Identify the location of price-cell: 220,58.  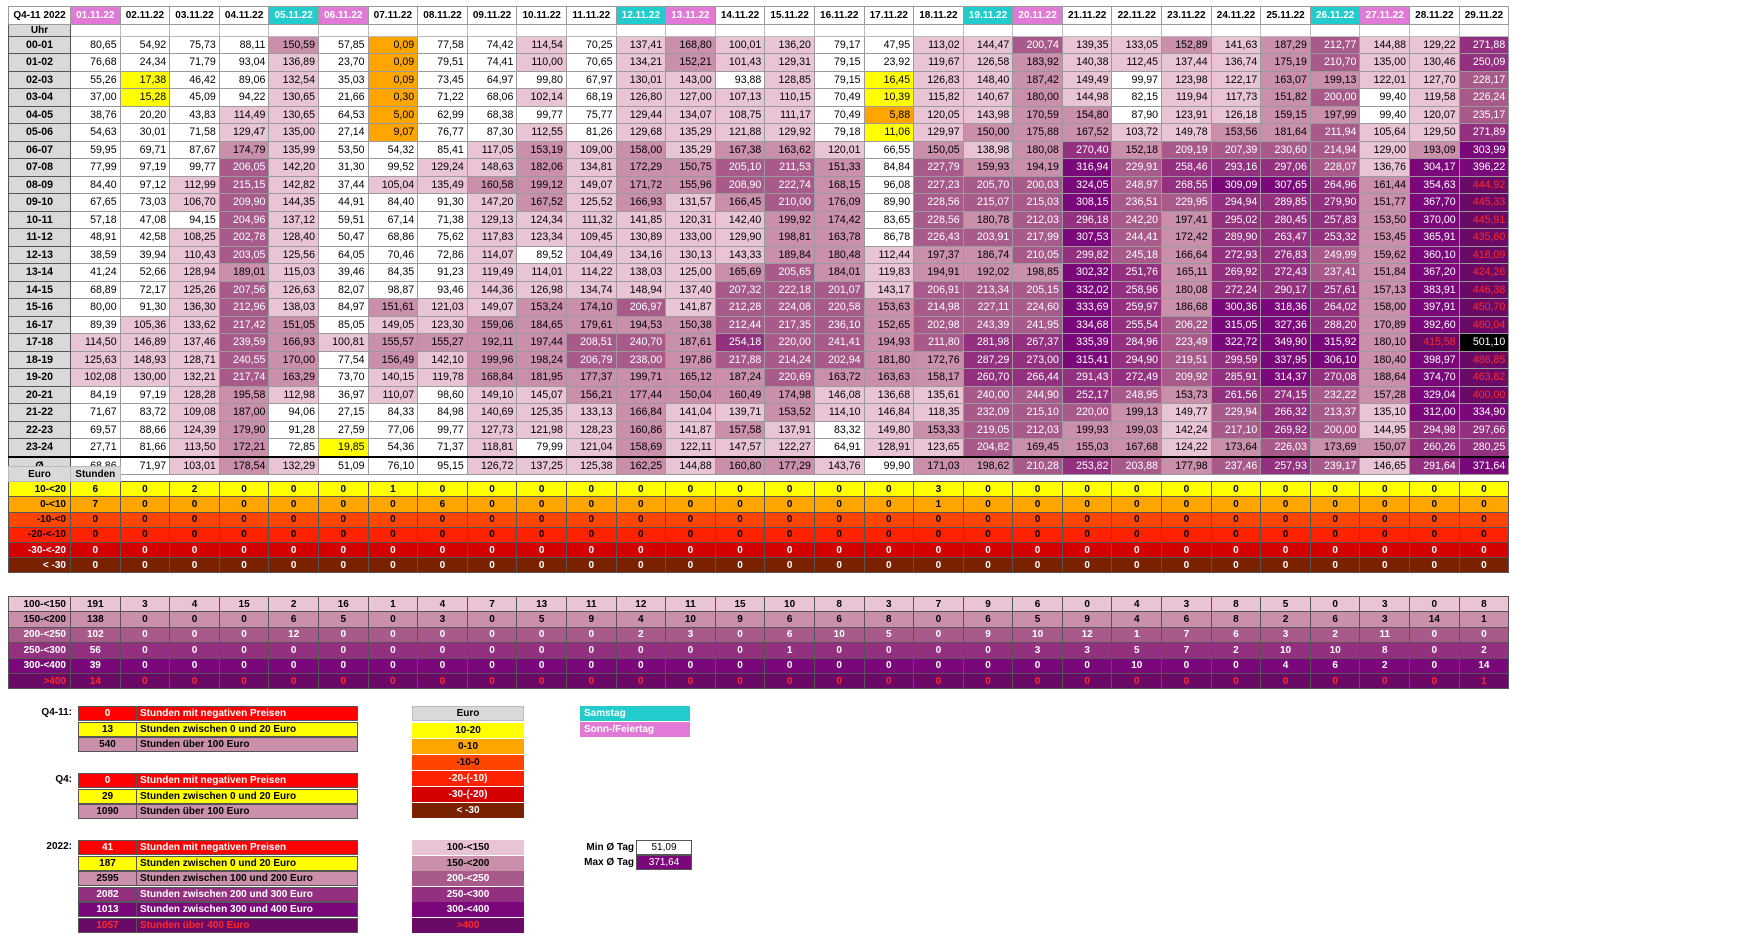
(839, 307).